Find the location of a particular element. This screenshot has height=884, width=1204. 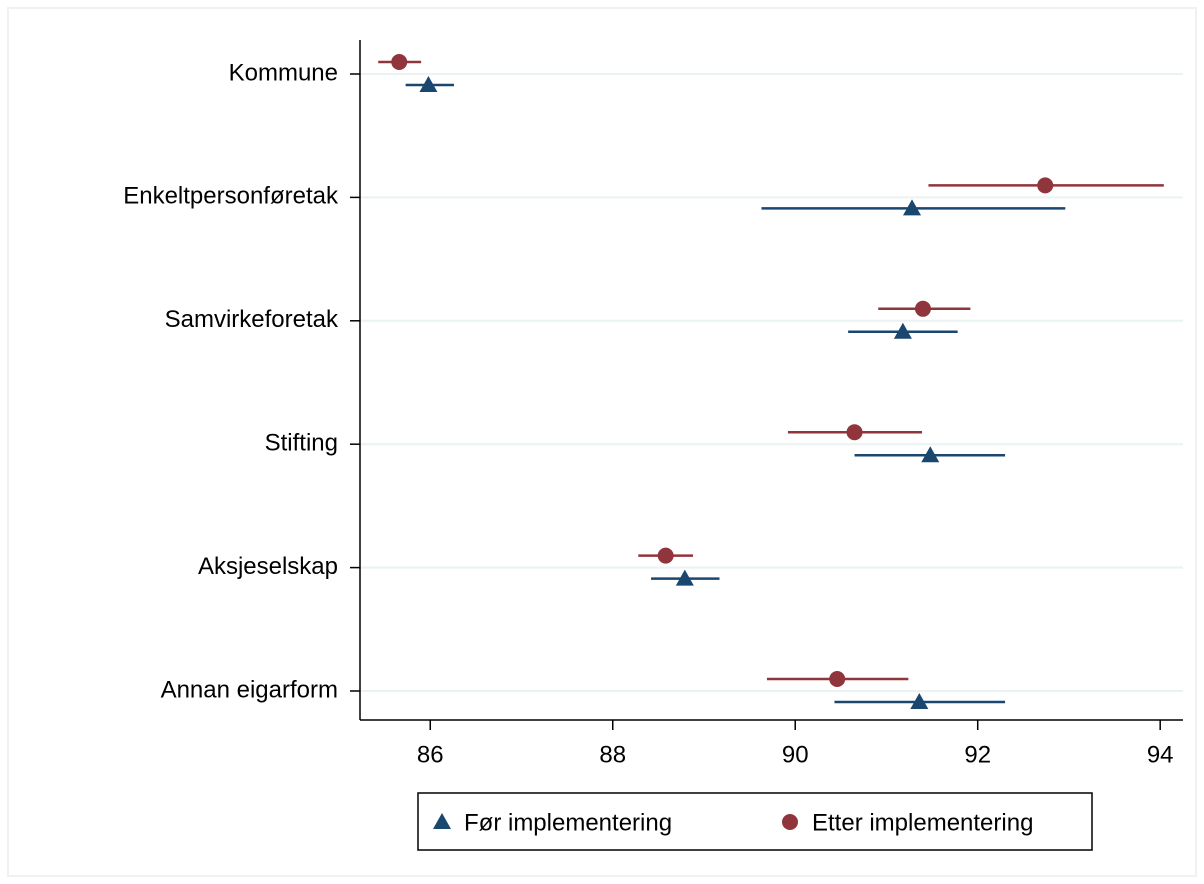

y-tick-label: Aksjeselskap is located at coordinates (268, 566).